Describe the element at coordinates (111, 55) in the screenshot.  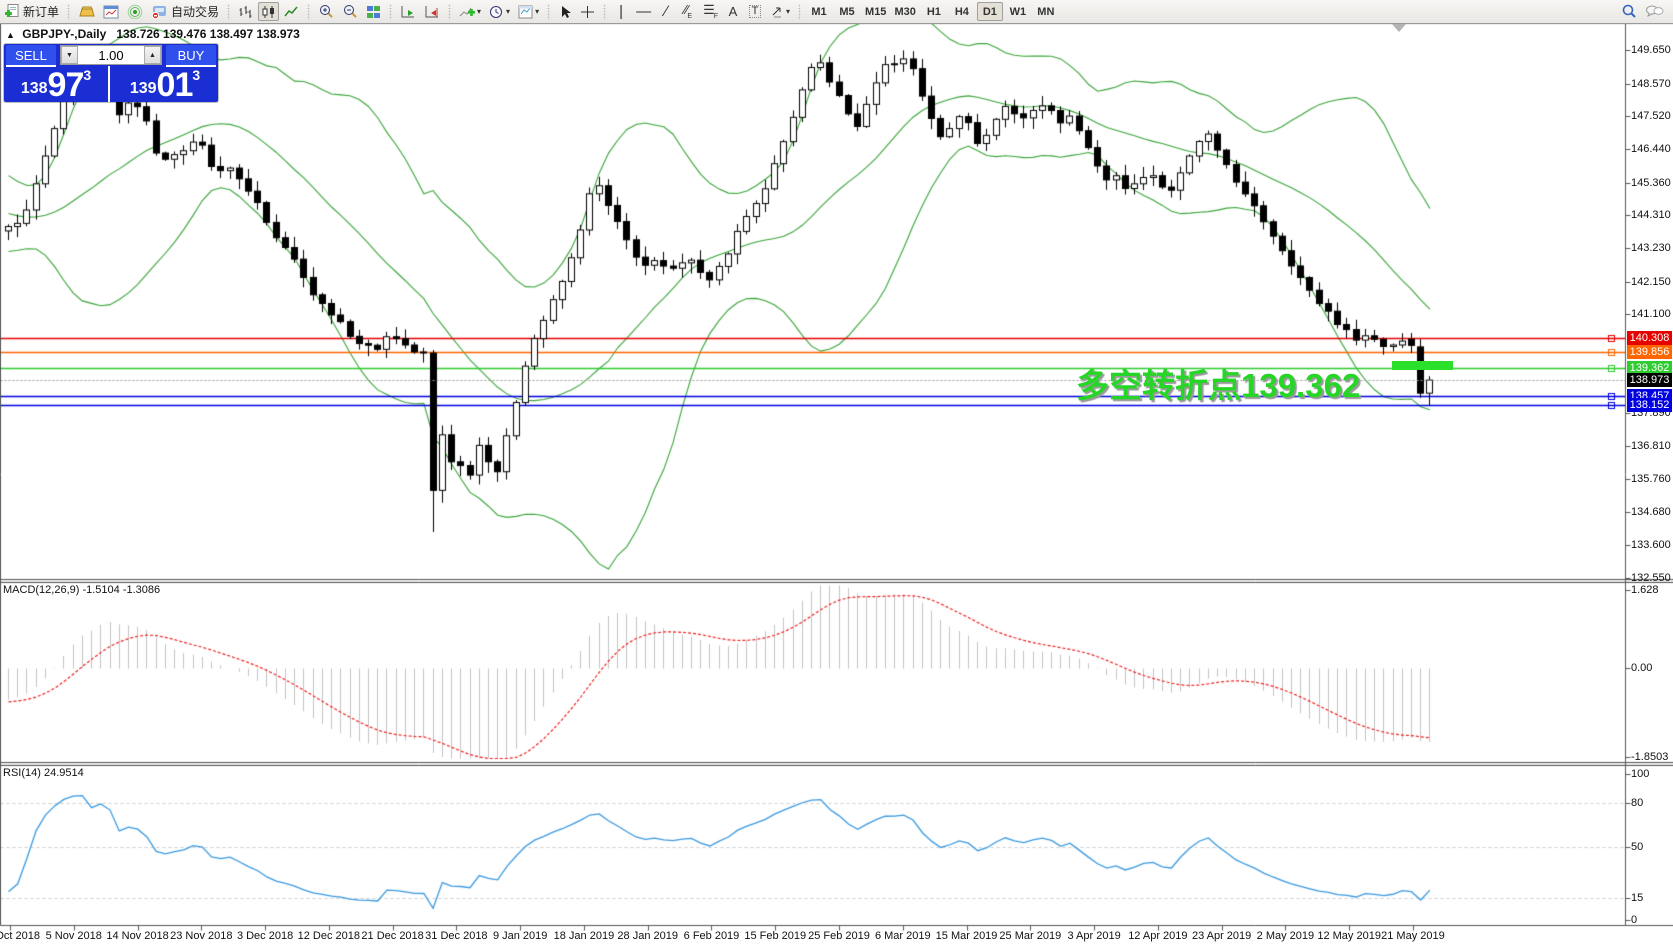
I see `volume-value: 1.00` at that location.